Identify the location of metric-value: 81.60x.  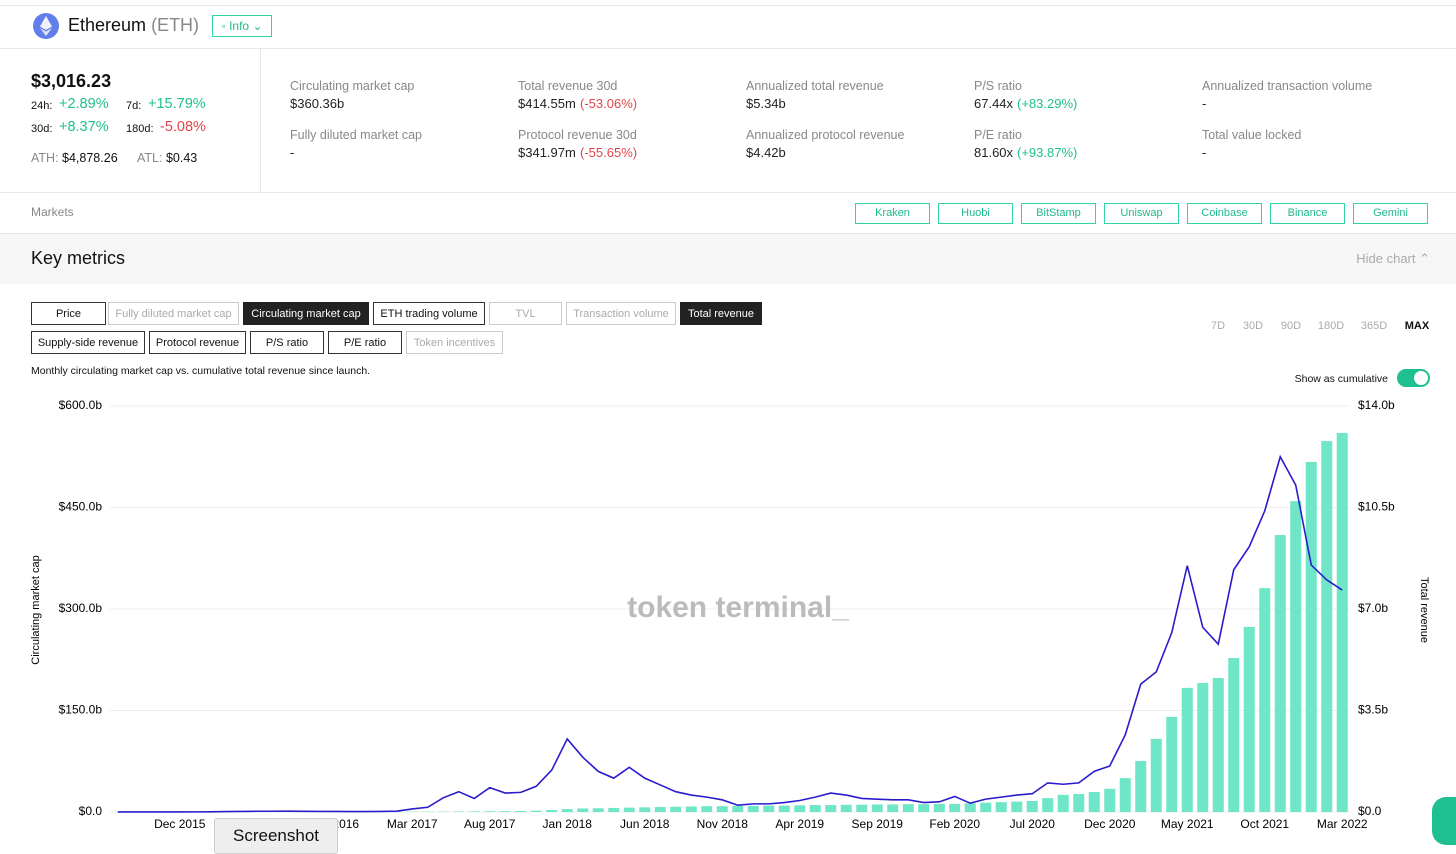
(994, 152).